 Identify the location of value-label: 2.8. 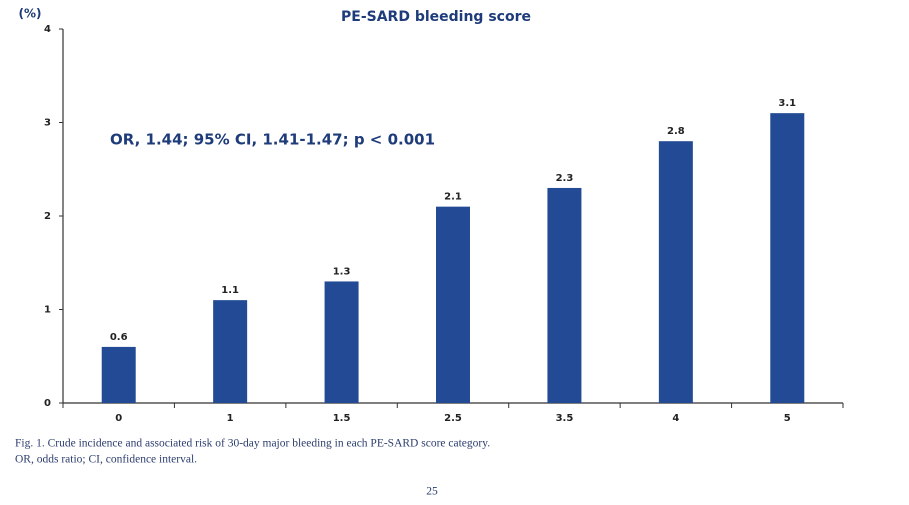
(676, 131).